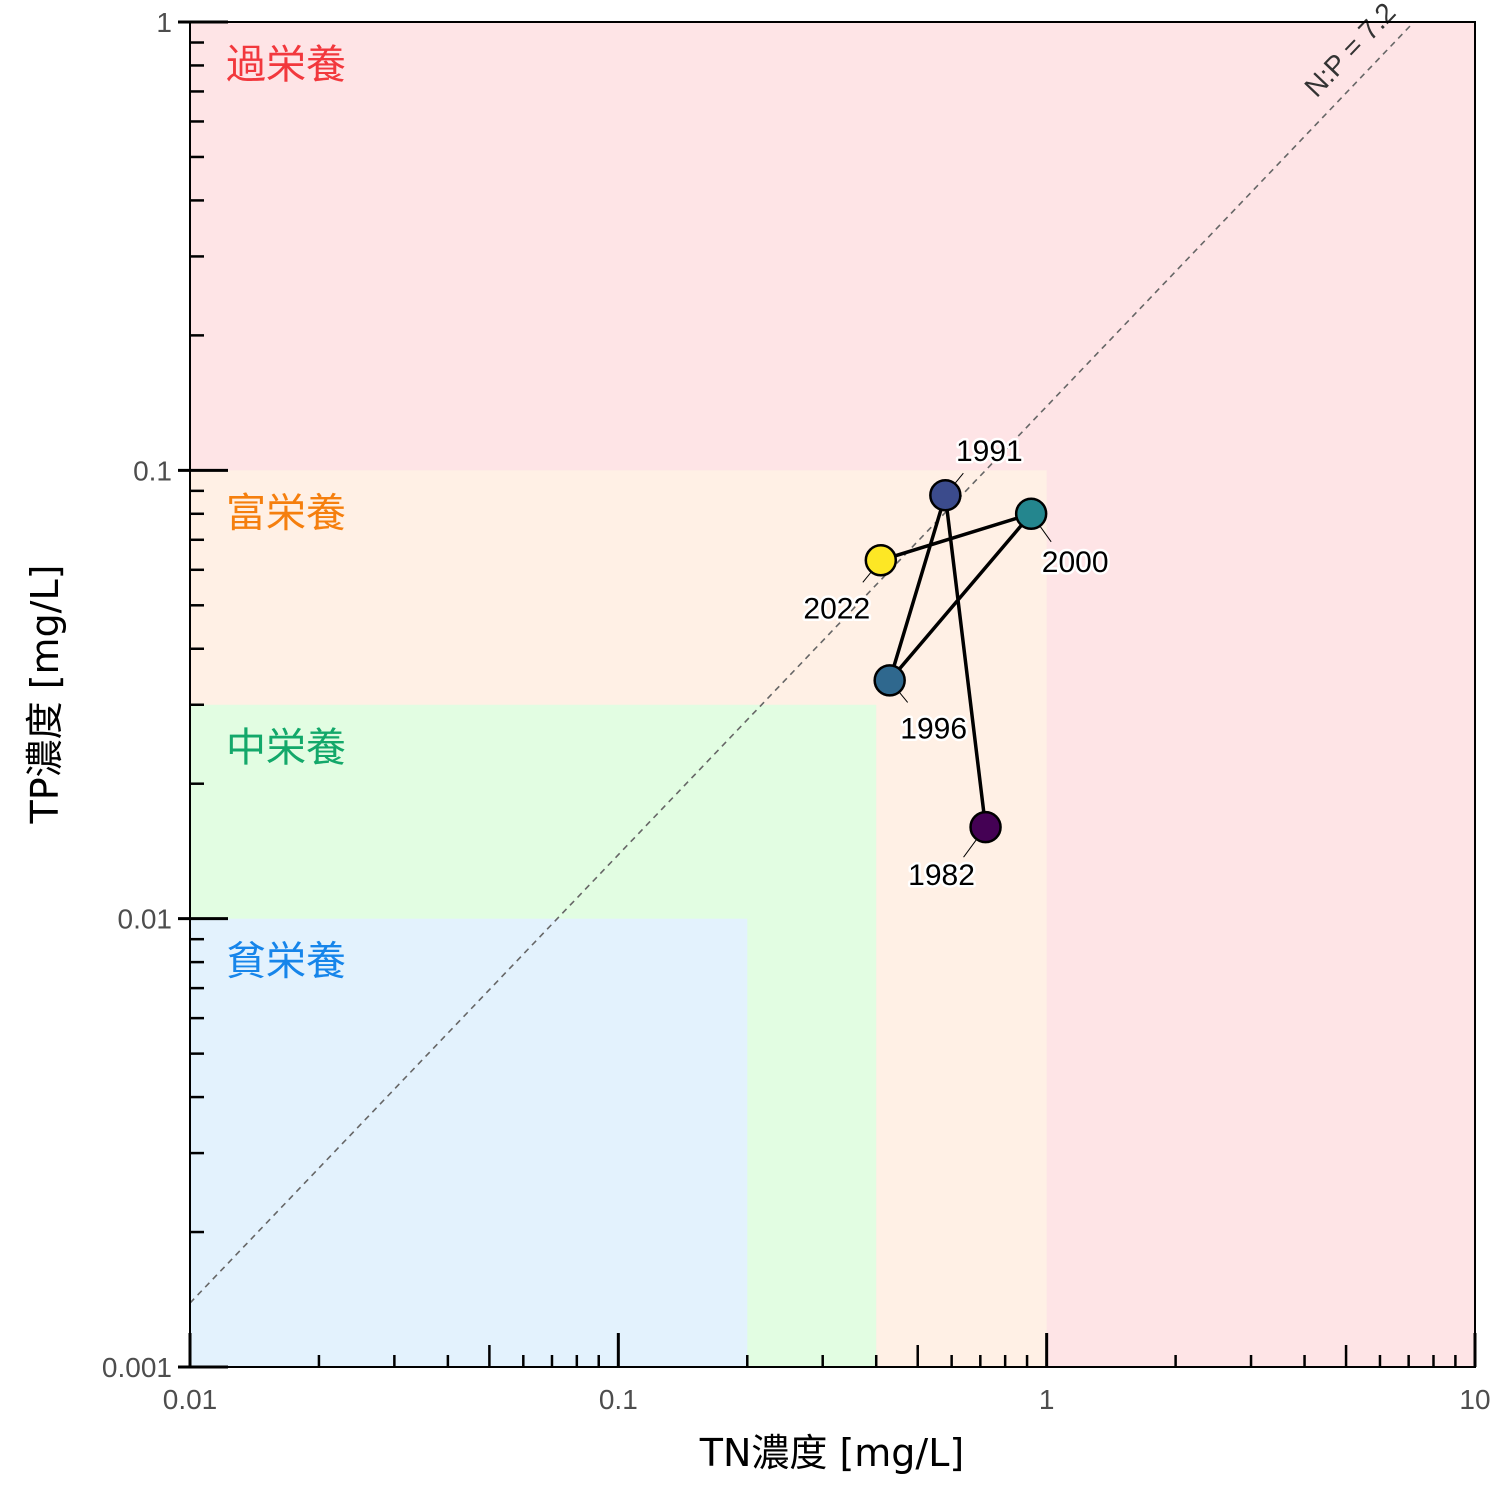 The image size is (1500, 1500). What do you see at coordinates (836, 608) in the screenshot?
I see `point-label-2022: 2022` at bounding box center [836, 608].